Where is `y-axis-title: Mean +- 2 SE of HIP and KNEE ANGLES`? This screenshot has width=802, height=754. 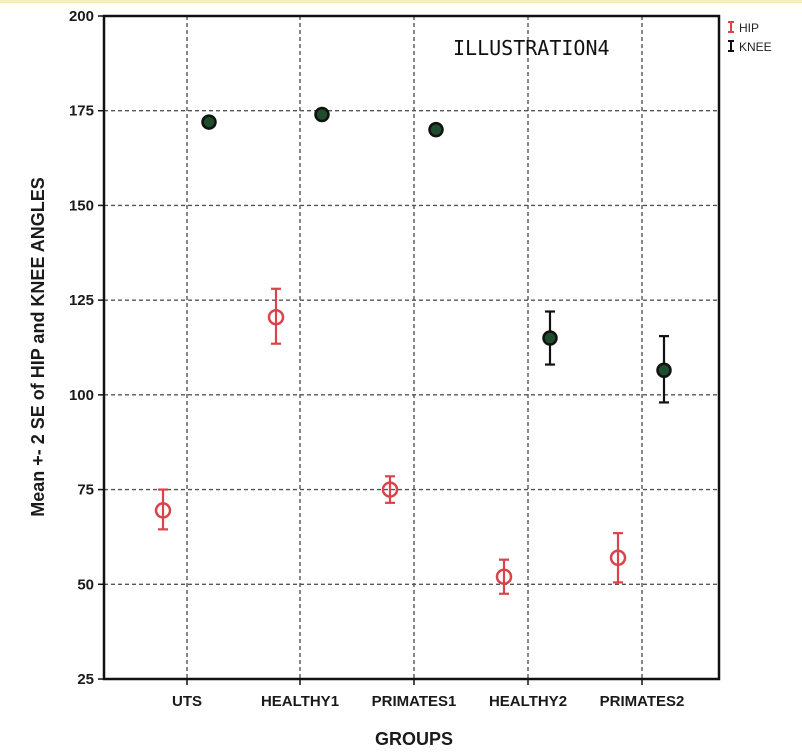
y-axis-title: Mean +- 2 SE of HIP and KNEE ANGLES is located at coordinates (38, 347).